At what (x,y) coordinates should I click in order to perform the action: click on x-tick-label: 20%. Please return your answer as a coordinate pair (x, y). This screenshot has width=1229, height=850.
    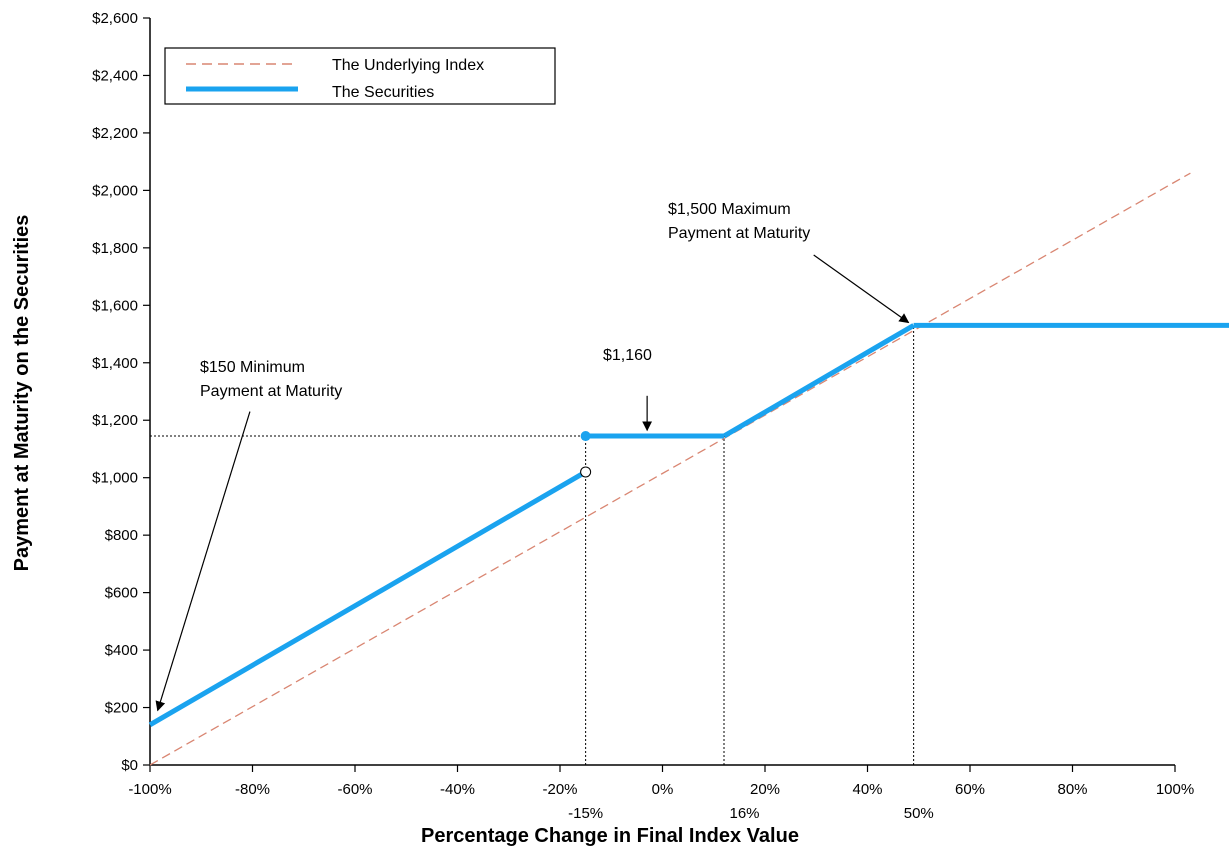
    Looking at the image, I should click on (765, 789).